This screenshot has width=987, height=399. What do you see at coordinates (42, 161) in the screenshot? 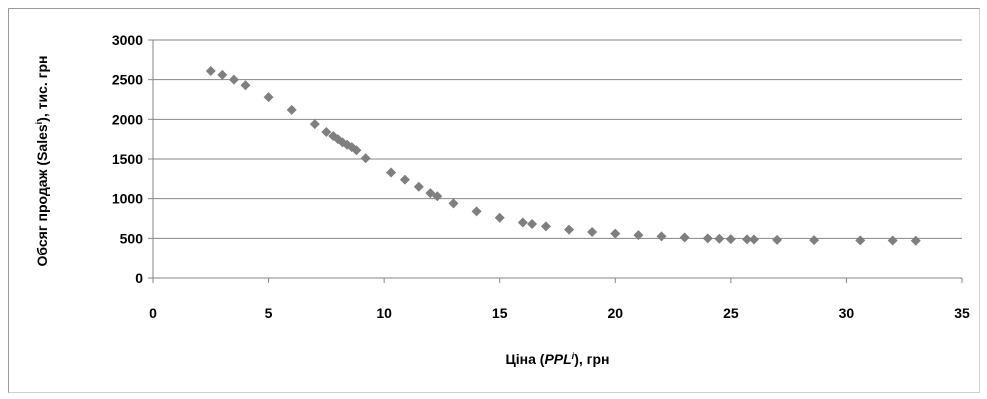
I see `y-axis-title: Обсяг продаж (Salesi), тис. грн` at bounding box center [42, 161].